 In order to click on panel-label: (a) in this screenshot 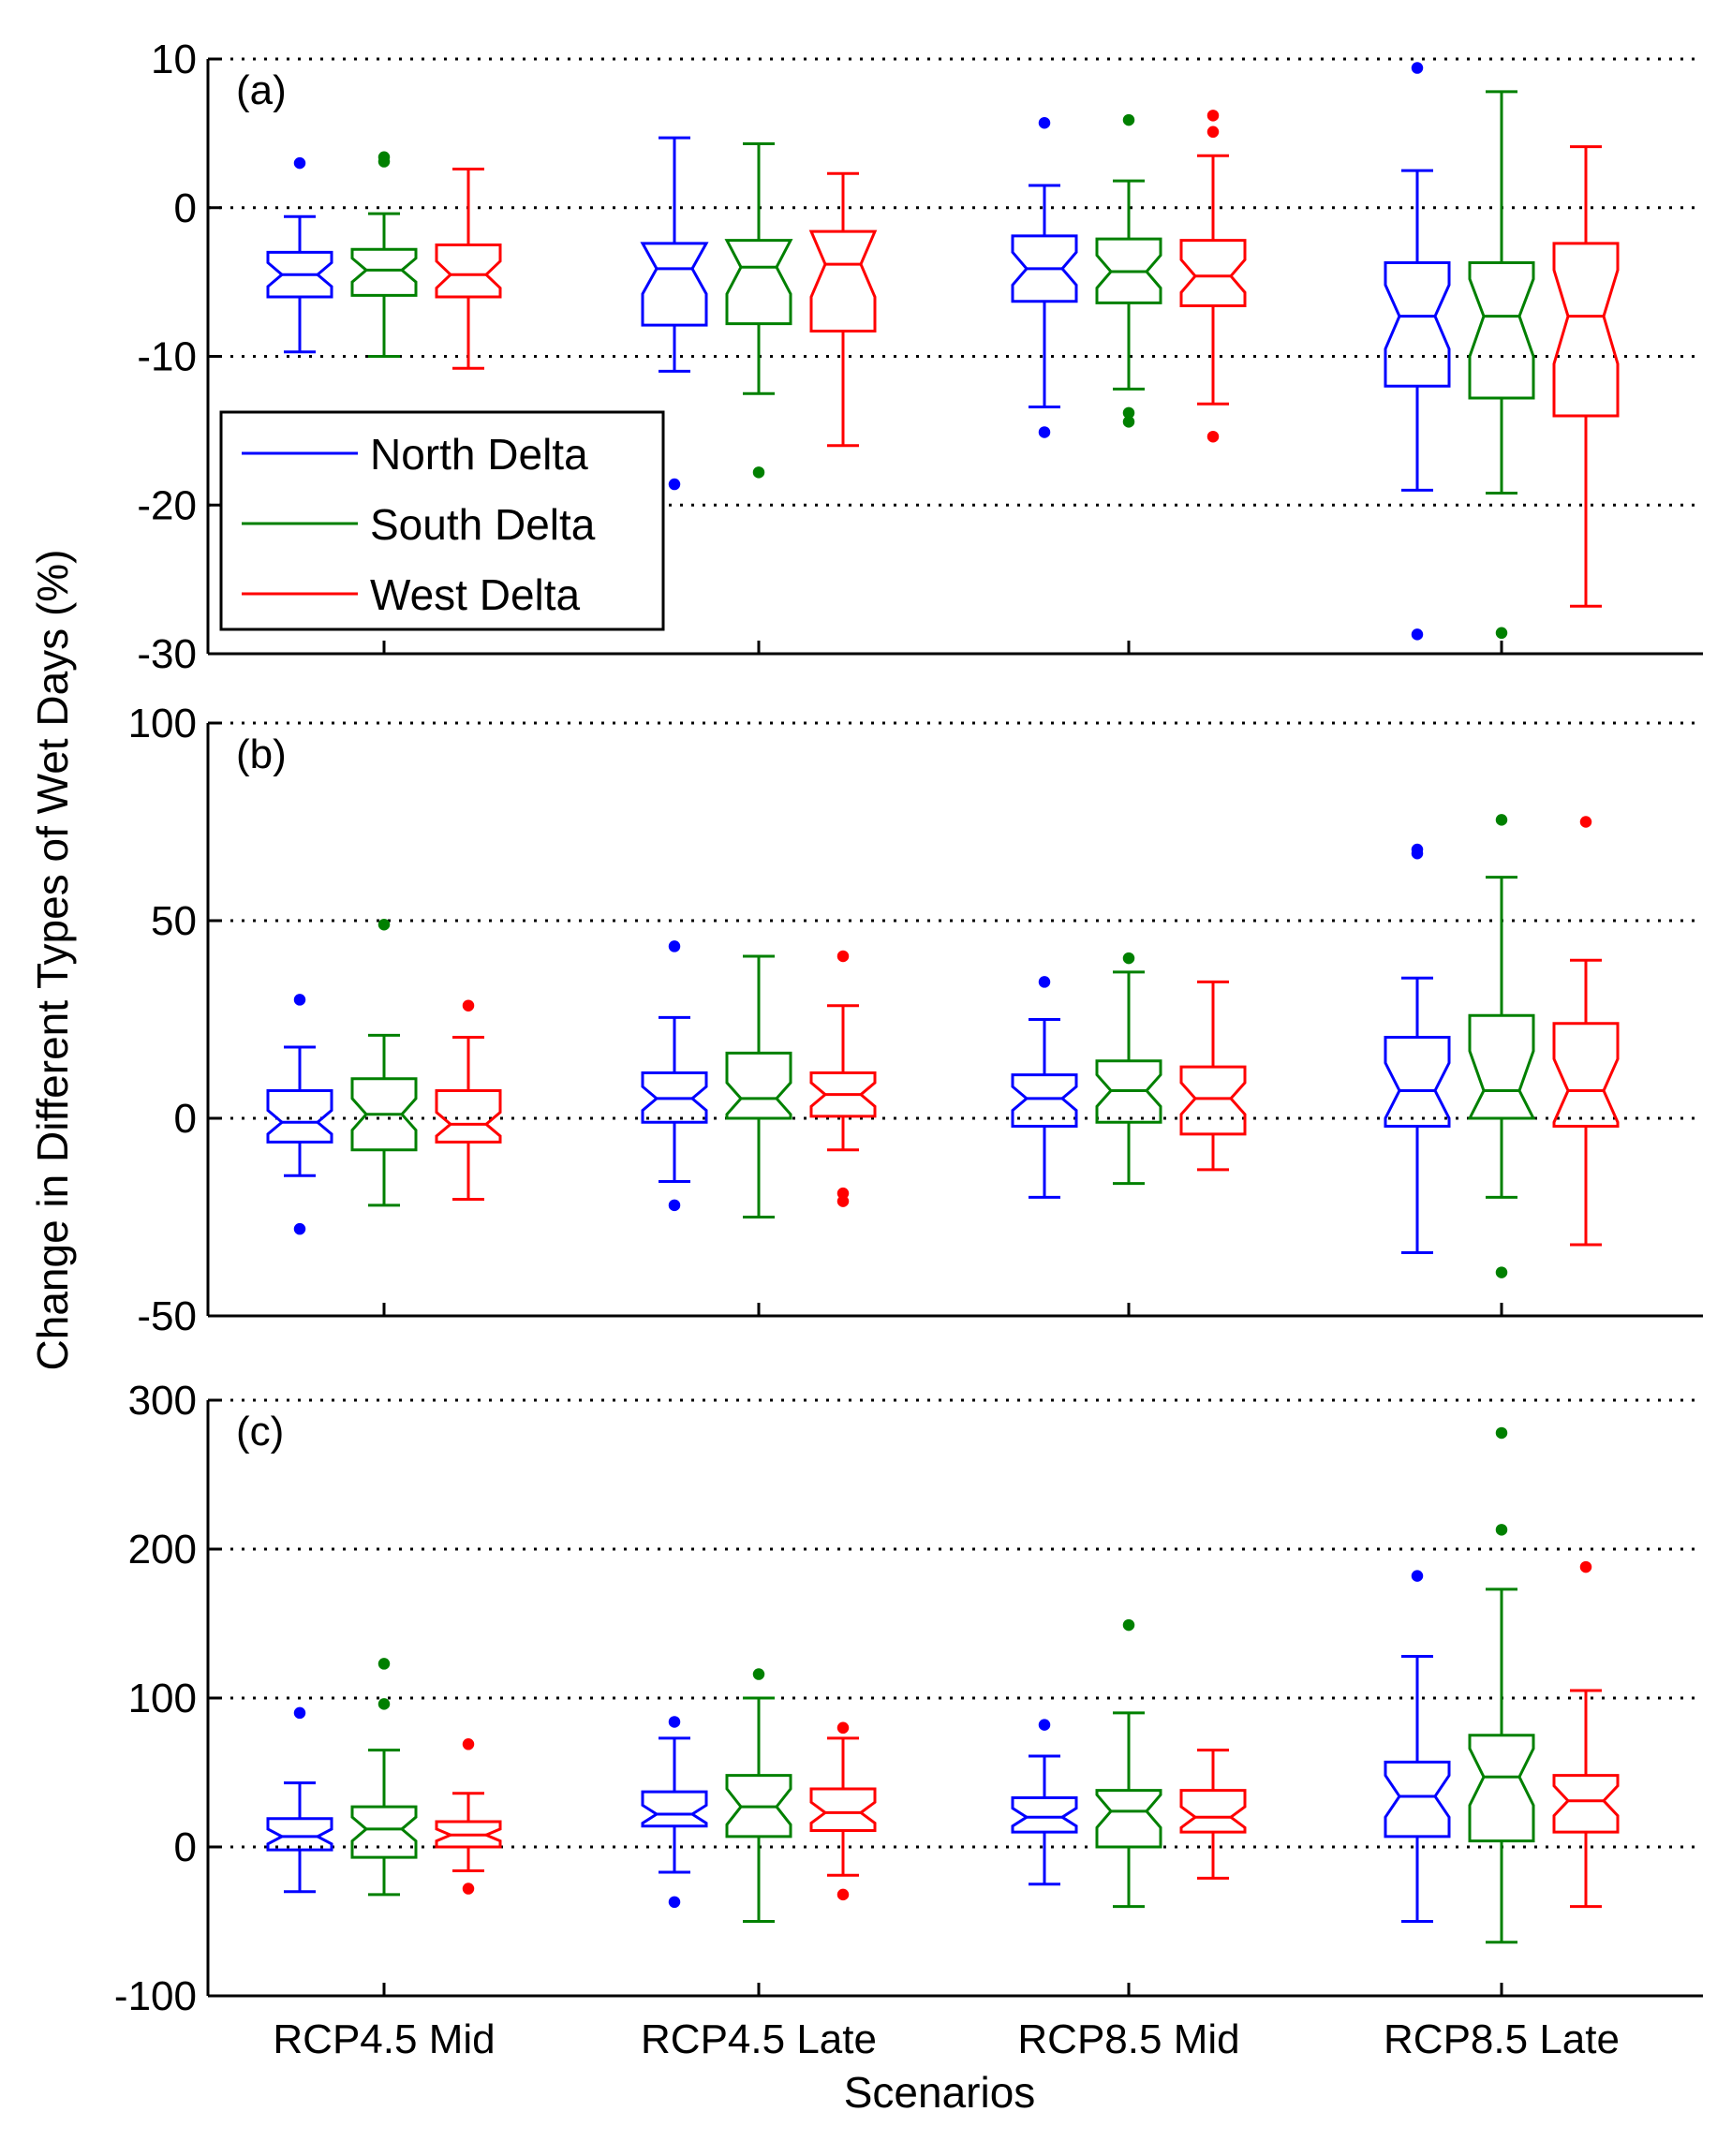, I will do `click(261, 90)`.